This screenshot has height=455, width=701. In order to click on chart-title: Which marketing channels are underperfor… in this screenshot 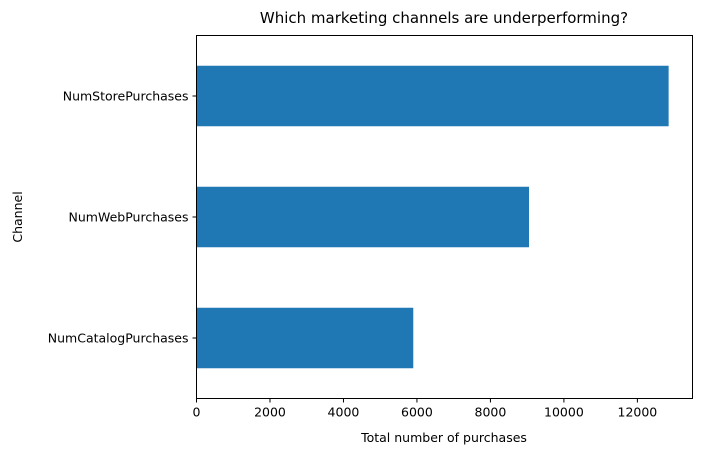, I will do `click(444, 18)`.